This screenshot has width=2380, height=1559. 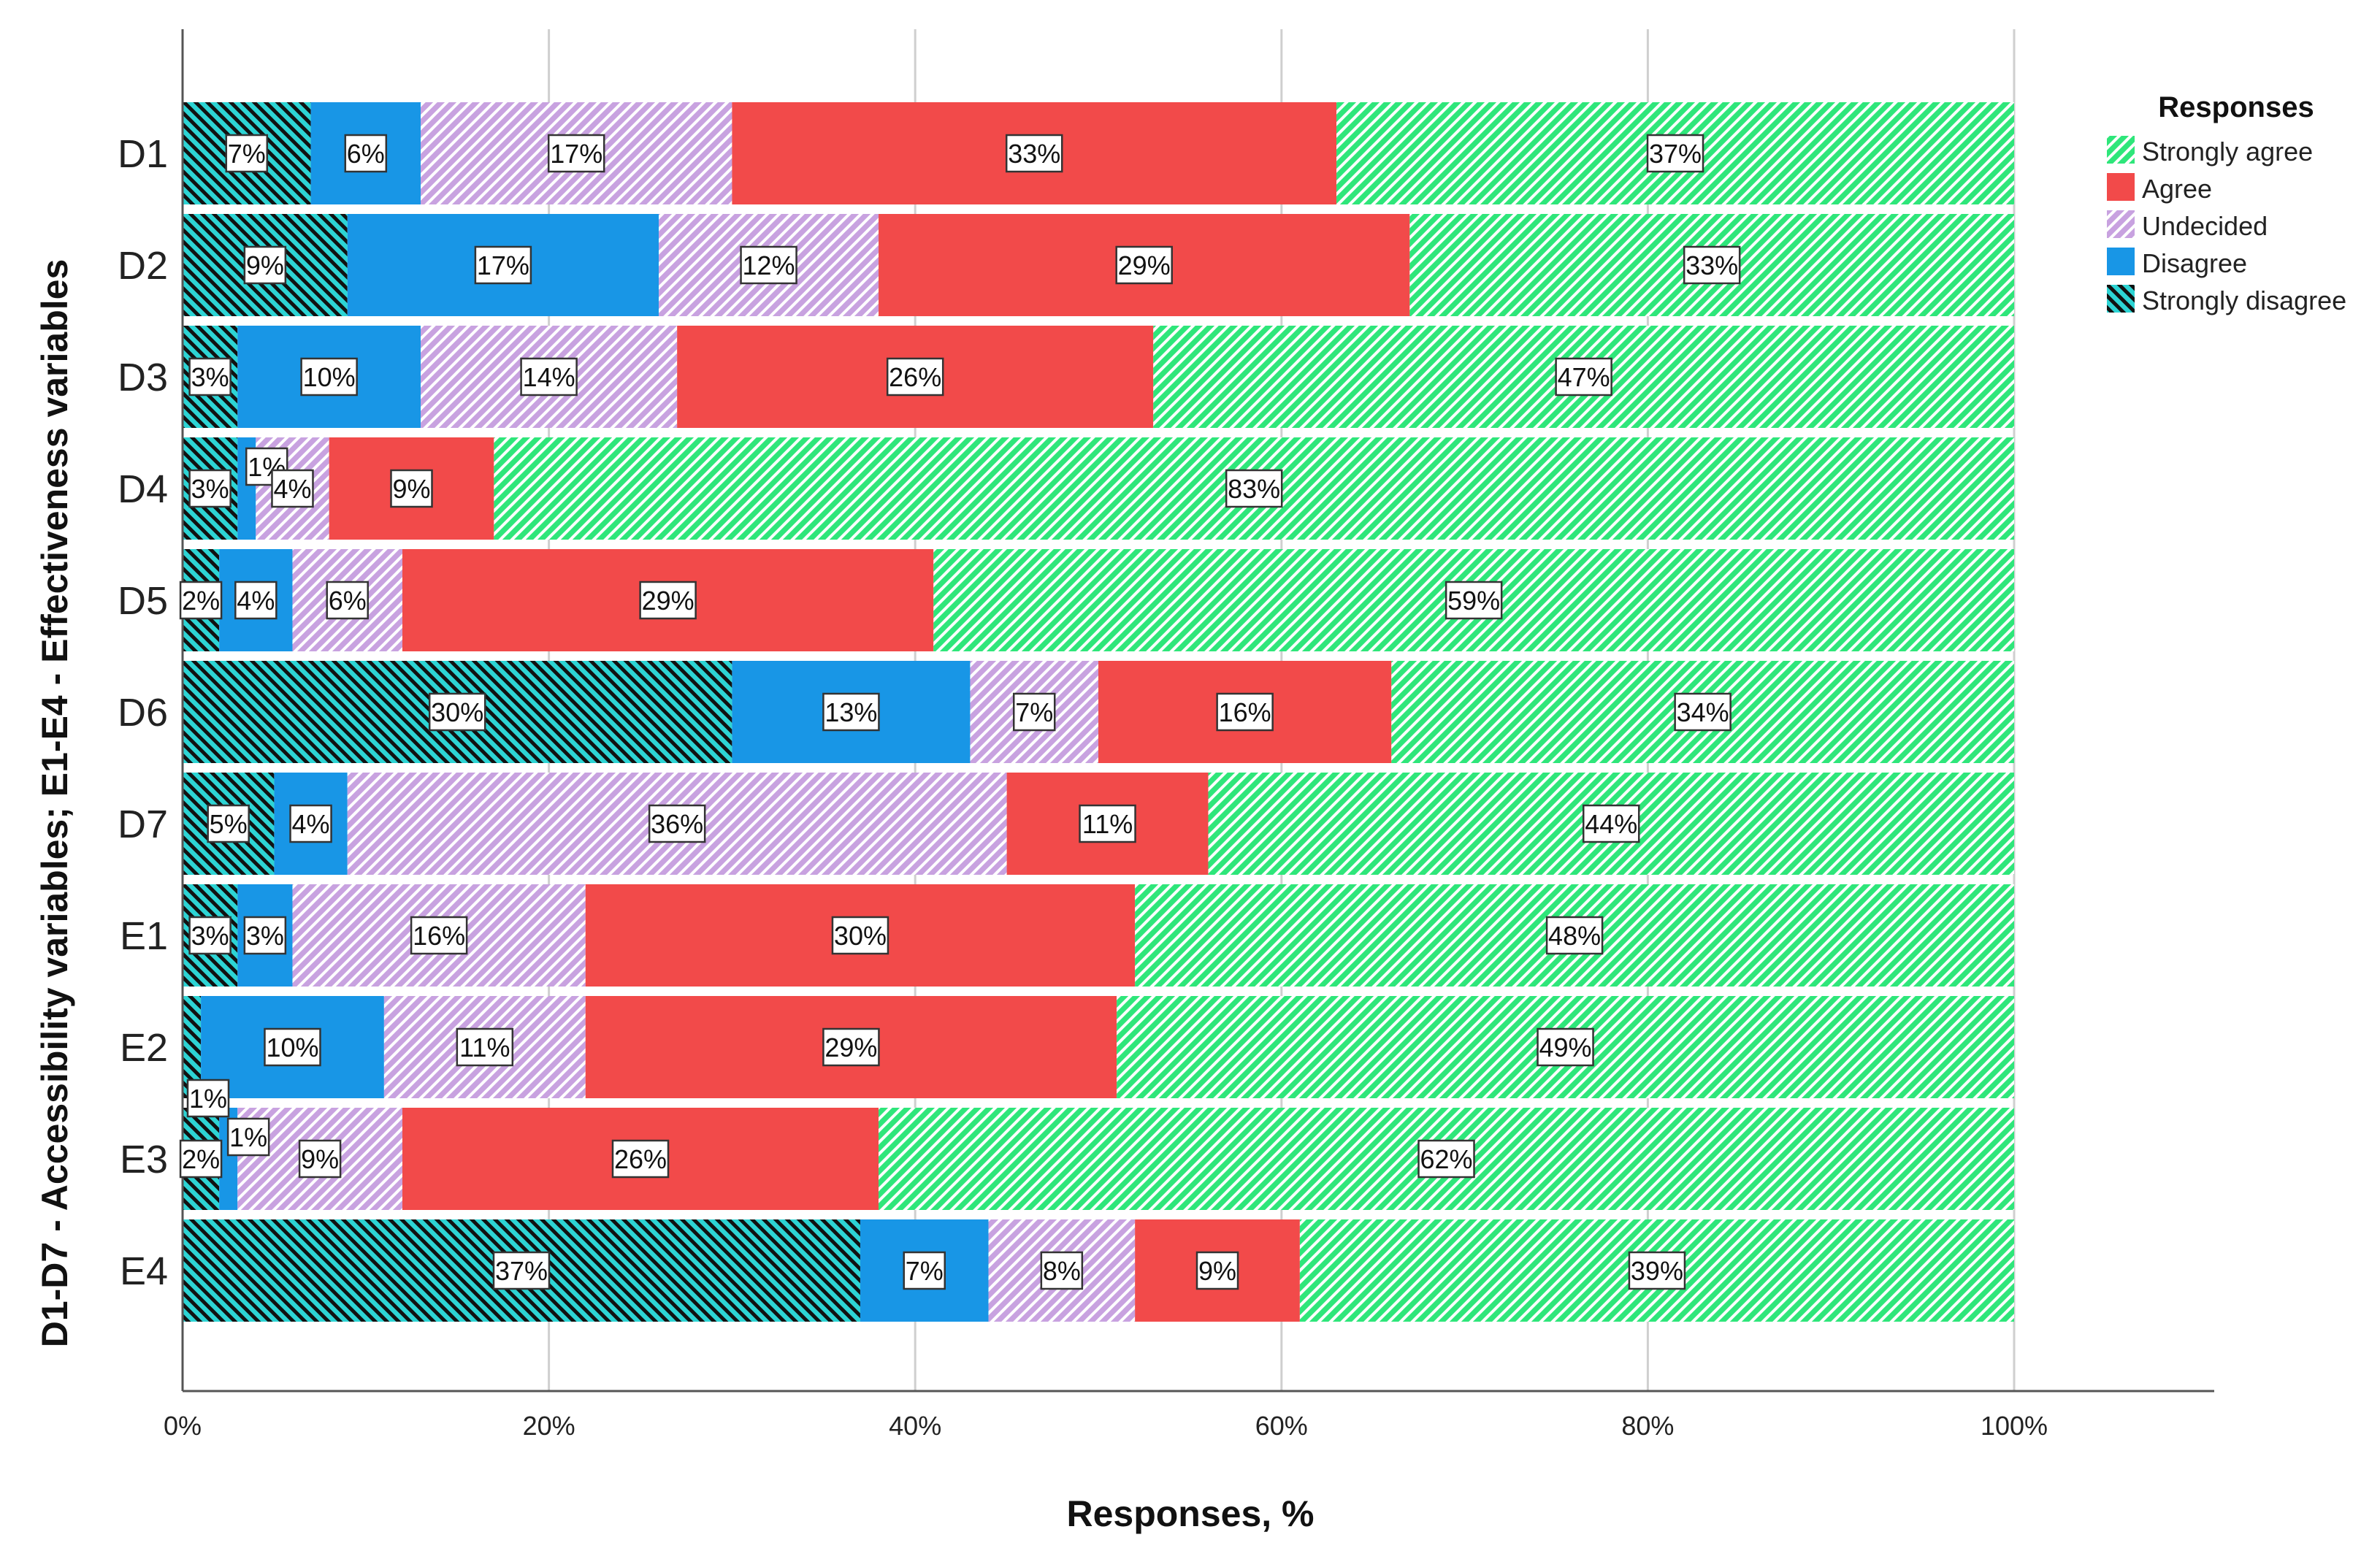 I want to click on data-label-text: 8%, so click(x=1062, y=1271).